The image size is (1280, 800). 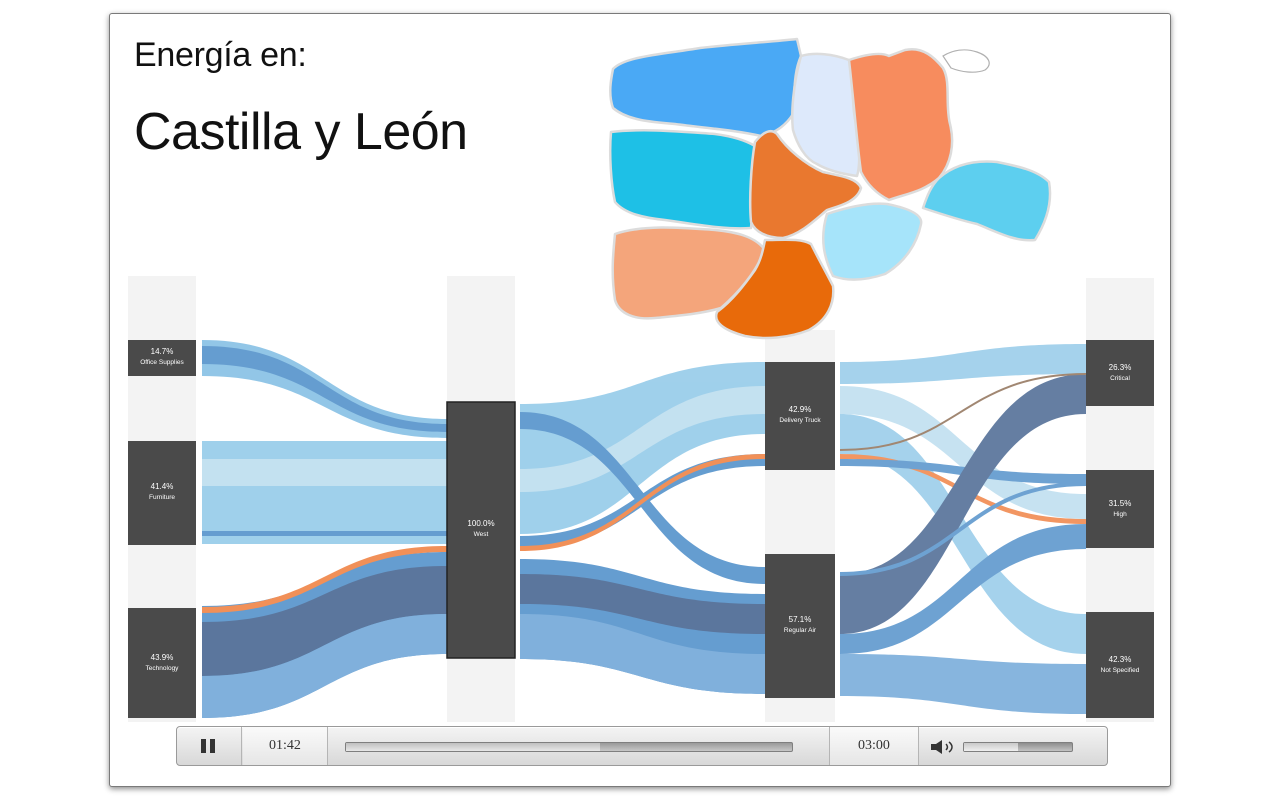 What do you see at coordinates (324, 529) in the screenshot?
I see `flows-category-to-region` at bounding box center [324, 529].